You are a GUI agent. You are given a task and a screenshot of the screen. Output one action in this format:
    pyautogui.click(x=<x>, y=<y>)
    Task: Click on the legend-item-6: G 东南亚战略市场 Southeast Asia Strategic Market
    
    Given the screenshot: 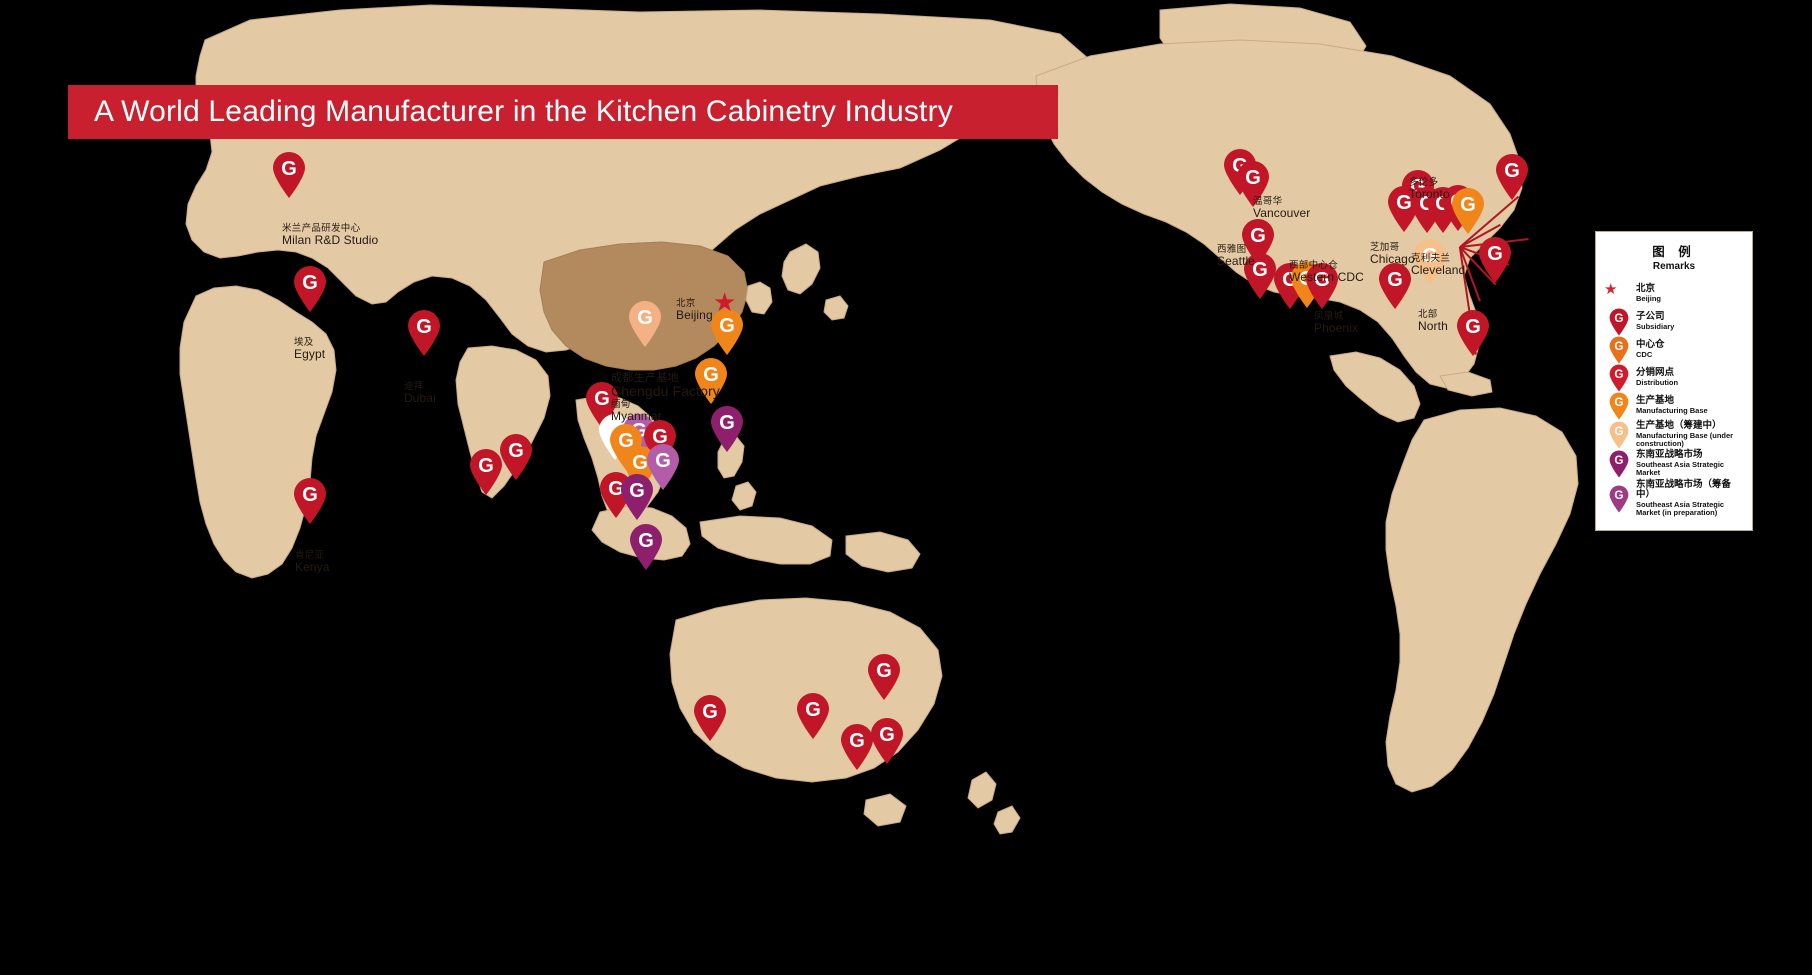 What is the action you would take?
    pyautogui.click(x=1674, y=464)
    